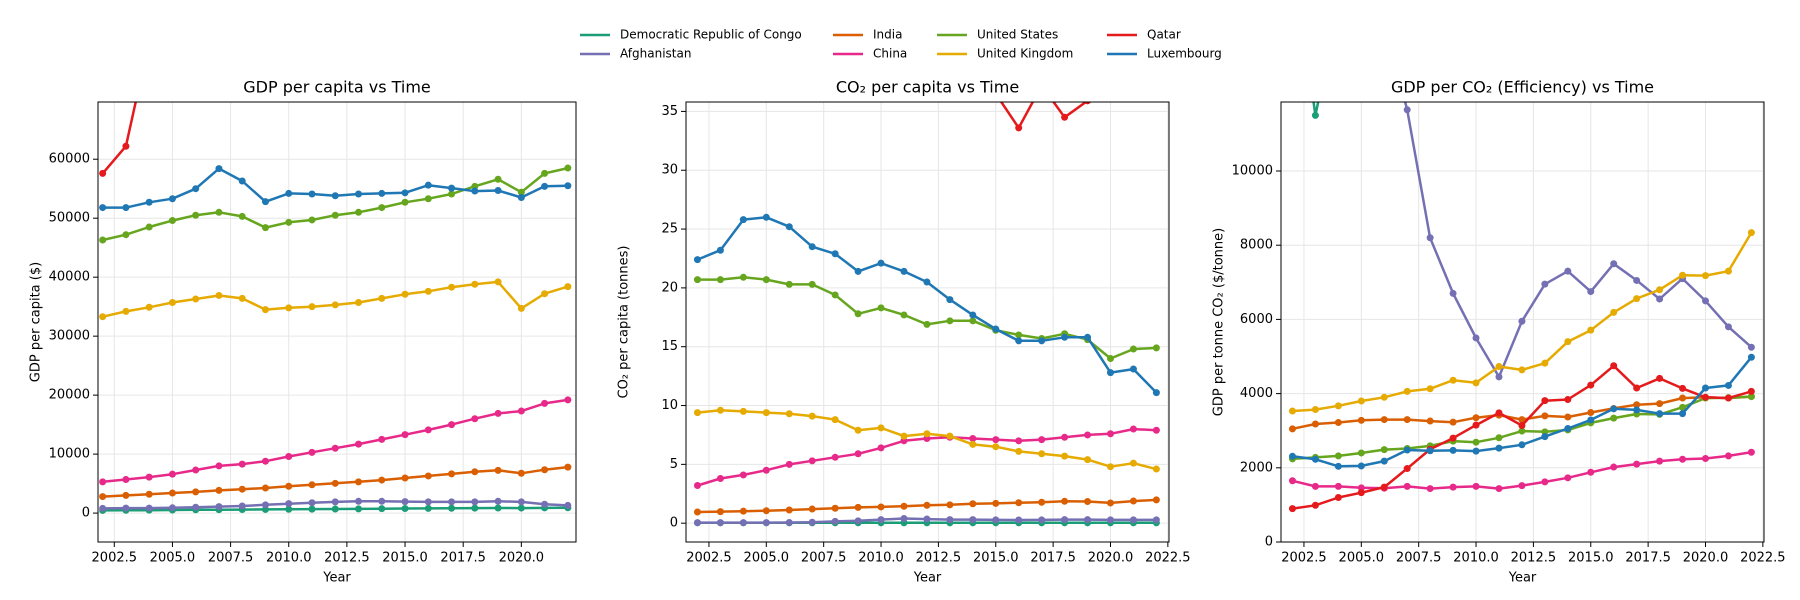 This screenshot has height=600, width=1800. I want to click on legend-label: China, so click(890, 54).